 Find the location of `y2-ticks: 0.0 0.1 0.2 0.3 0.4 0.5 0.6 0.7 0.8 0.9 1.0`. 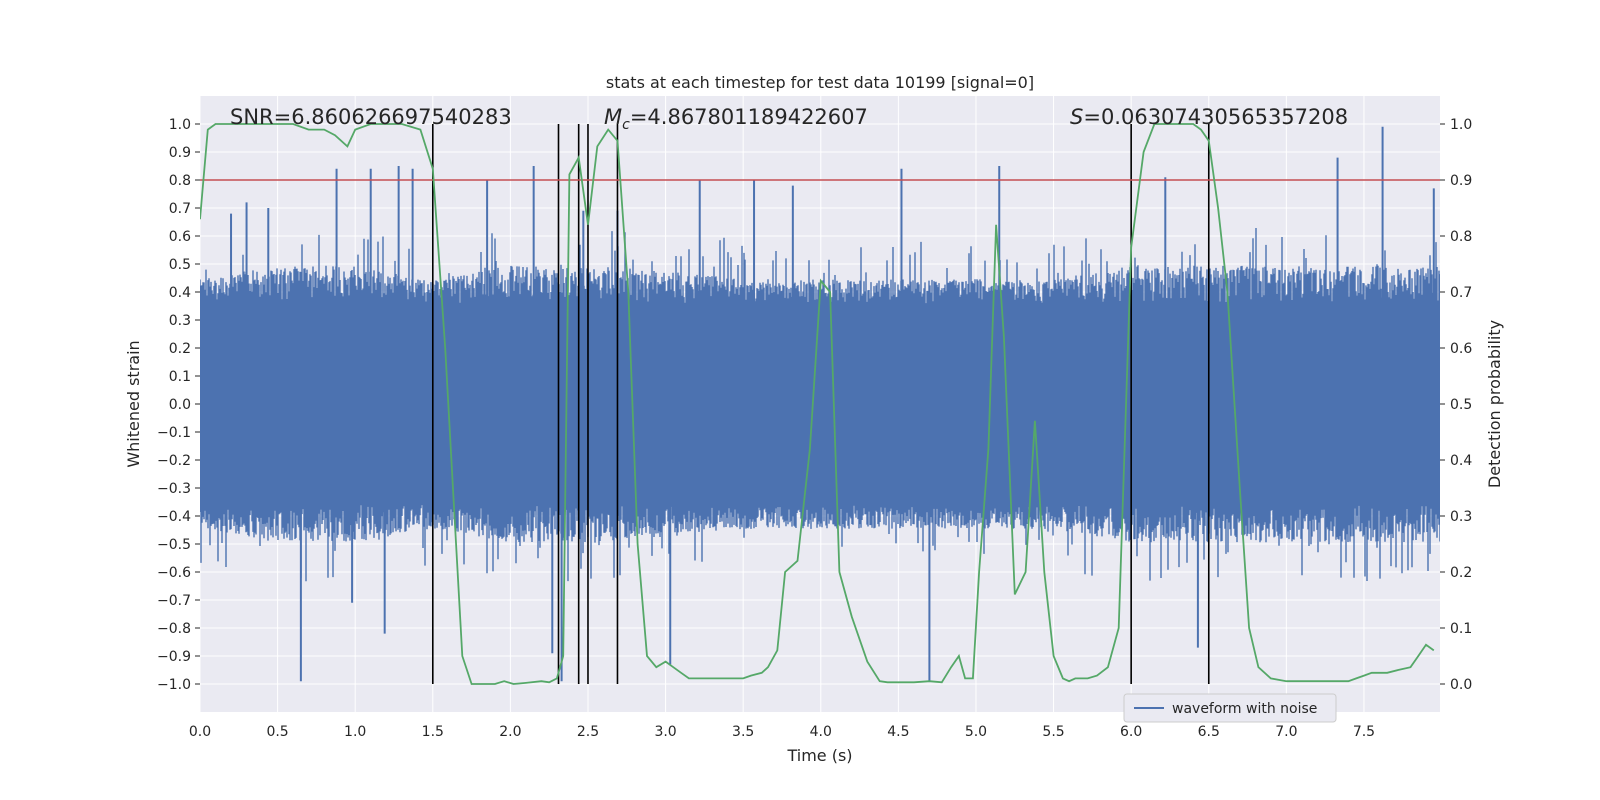

y2-ticks: 0.0 0.1 0.2 0.3 0.4 0.5 0.6 0.7 0.8 0.9 1.0 is located at coordinates (1456, 405).